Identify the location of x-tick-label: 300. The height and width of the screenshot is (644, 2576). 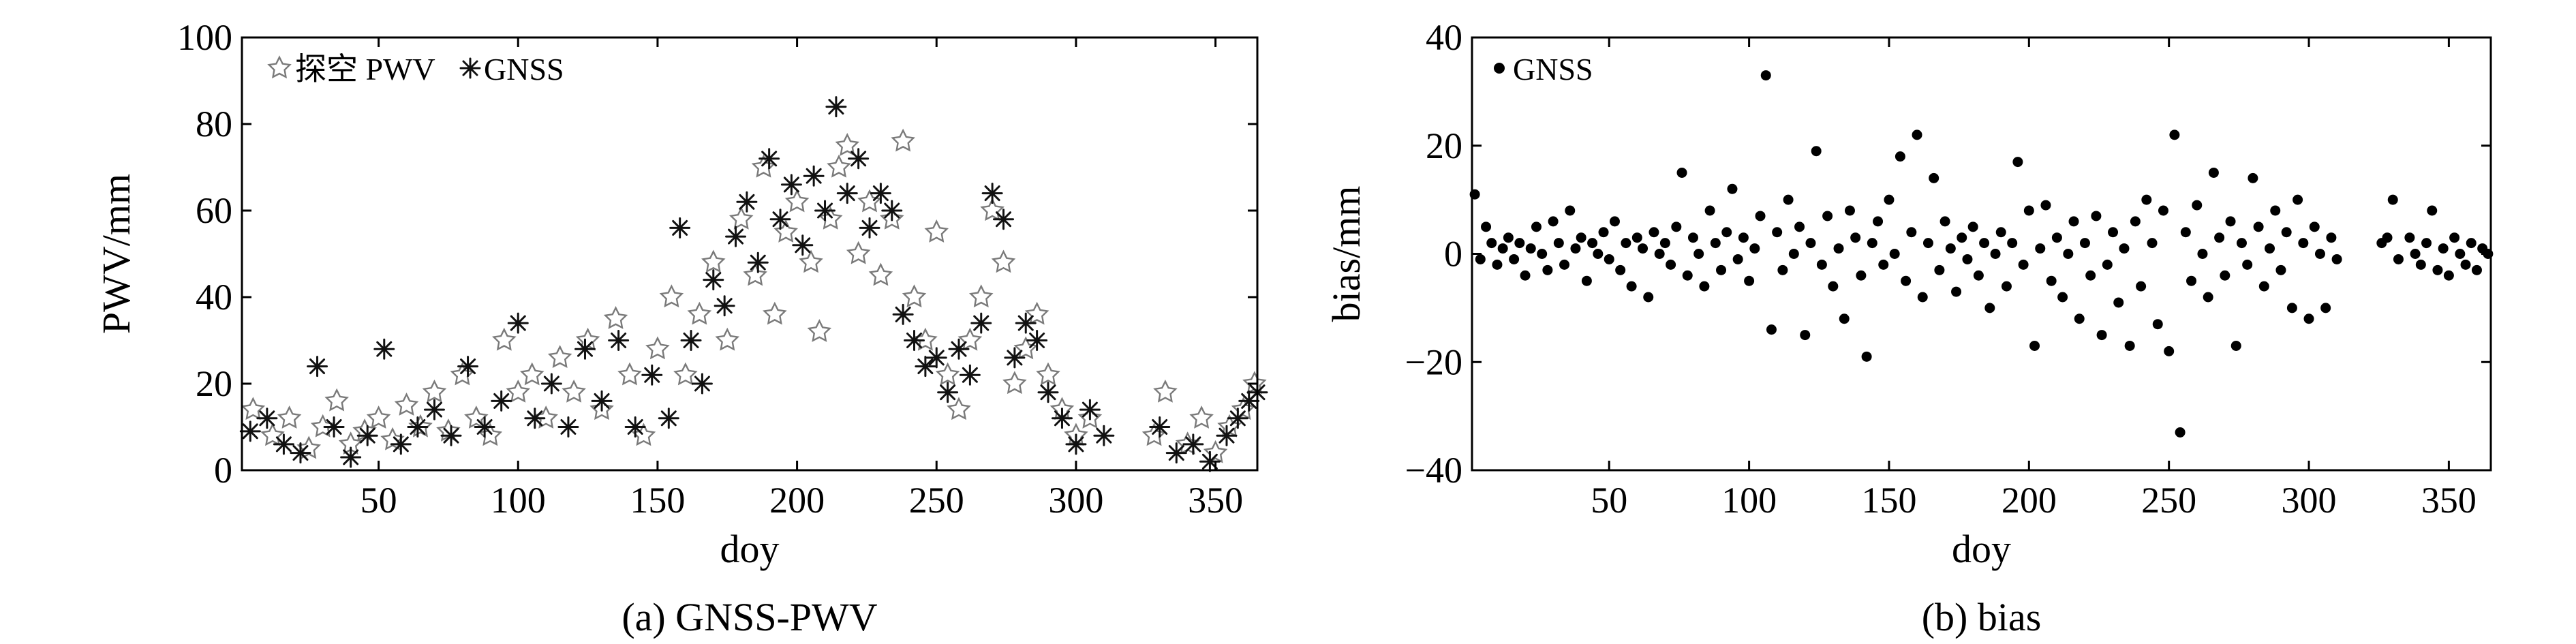
(1075, 500).